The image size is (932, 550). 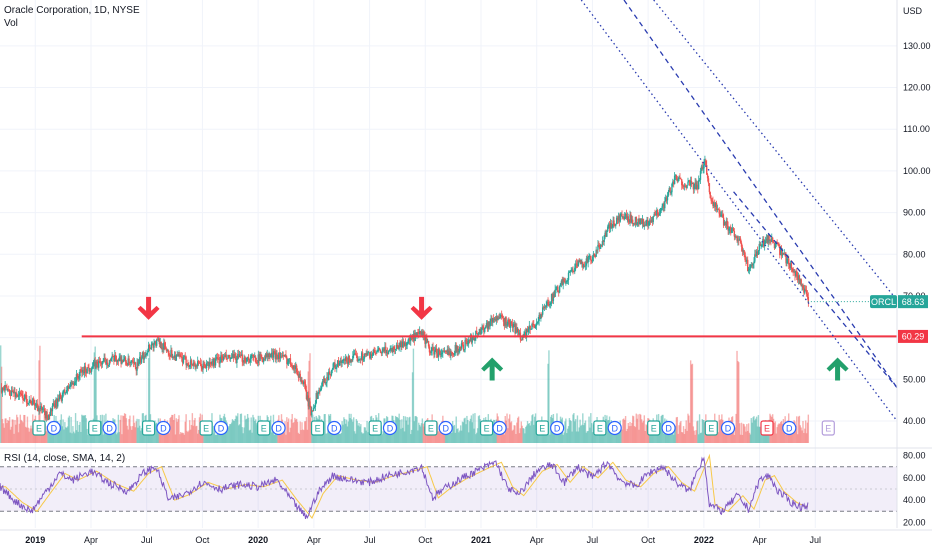 I want to click on dividend-marker-circle, so click(x=53, y=428).